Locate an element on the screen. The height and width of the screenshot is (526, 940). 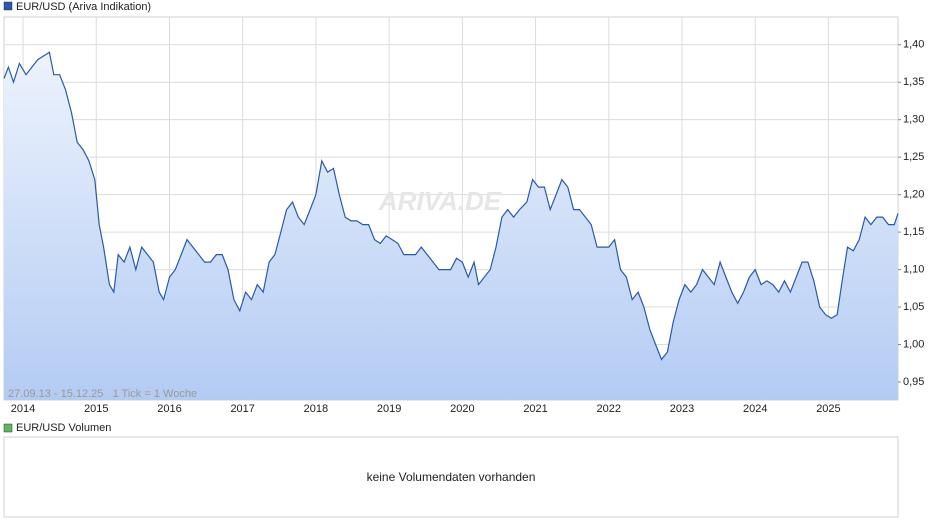
x-tick-label: 2016 is located at coordinates (169, 409).